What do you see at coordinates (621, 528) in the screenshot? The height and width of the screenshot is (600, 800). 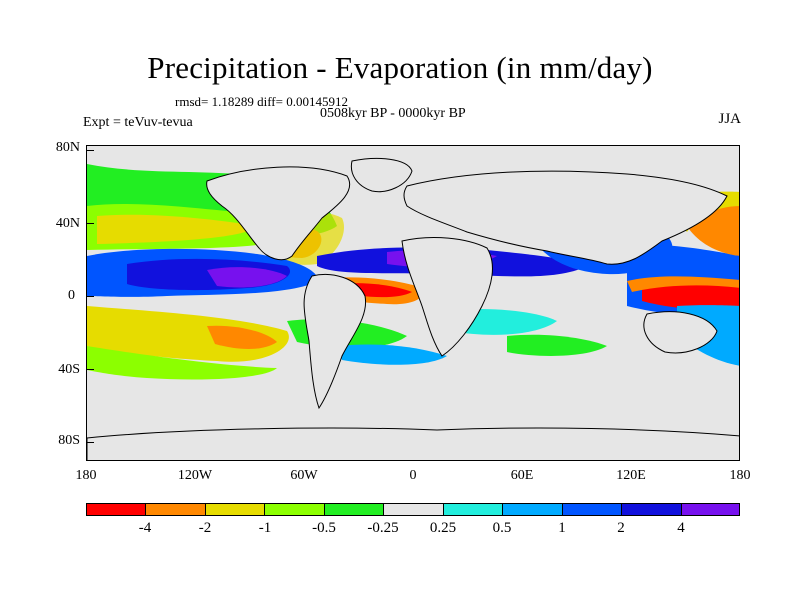 I see `colorbar-label: 2` at bounding box center [621, 528].